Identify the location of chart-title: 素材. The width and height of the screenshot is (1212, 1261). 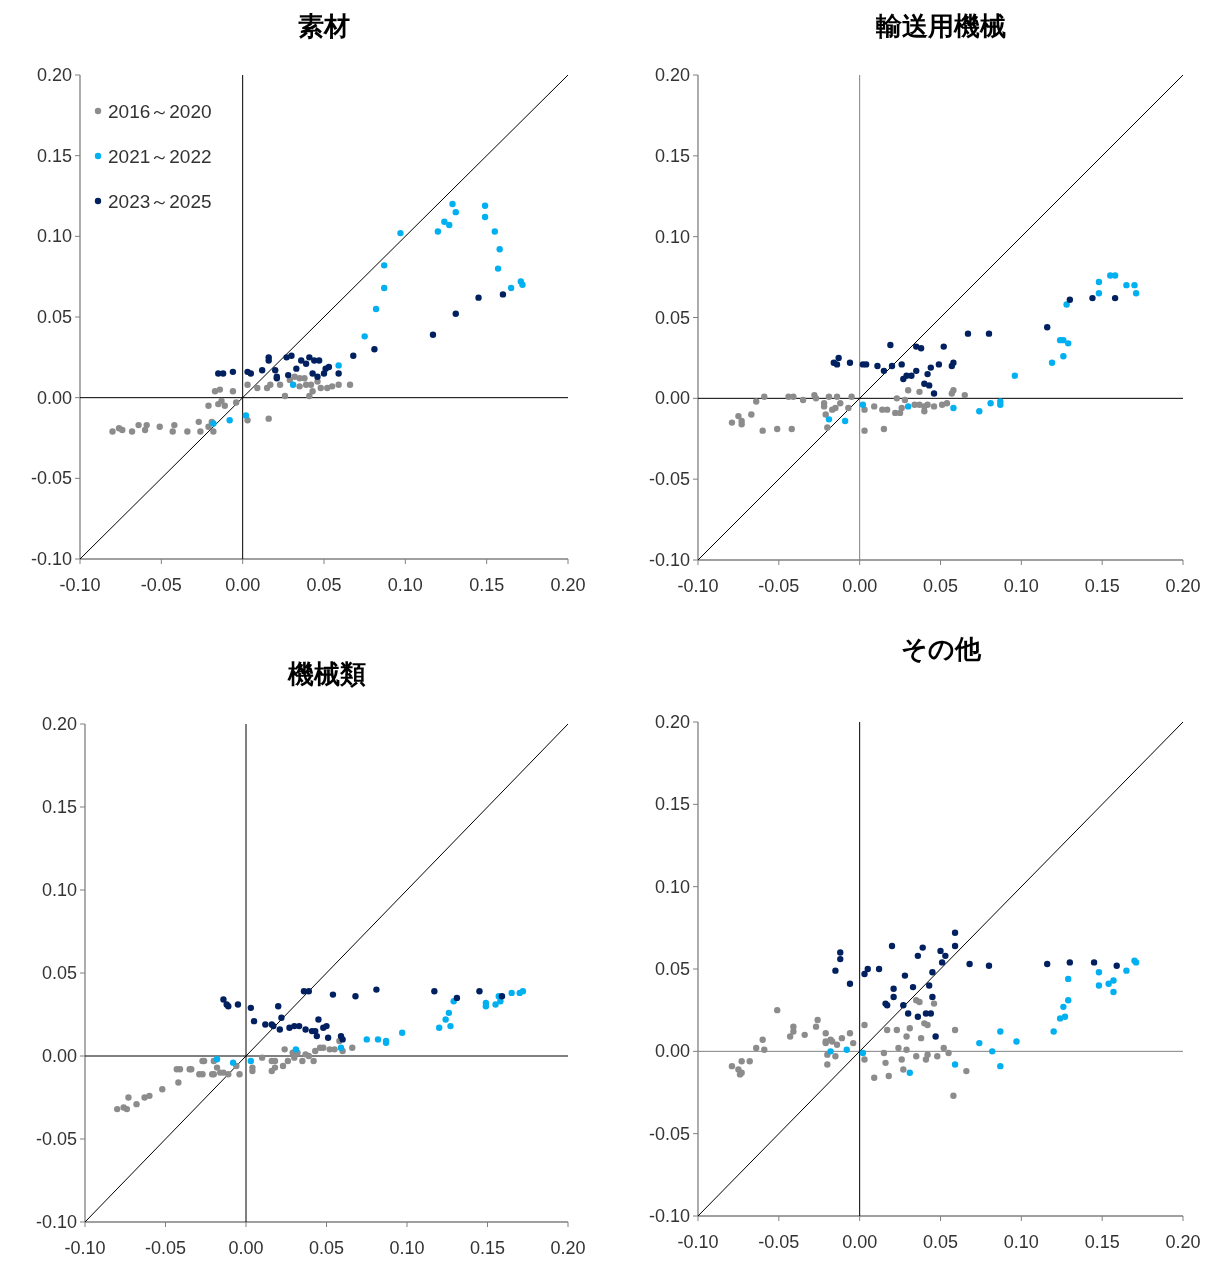
(324, 26).